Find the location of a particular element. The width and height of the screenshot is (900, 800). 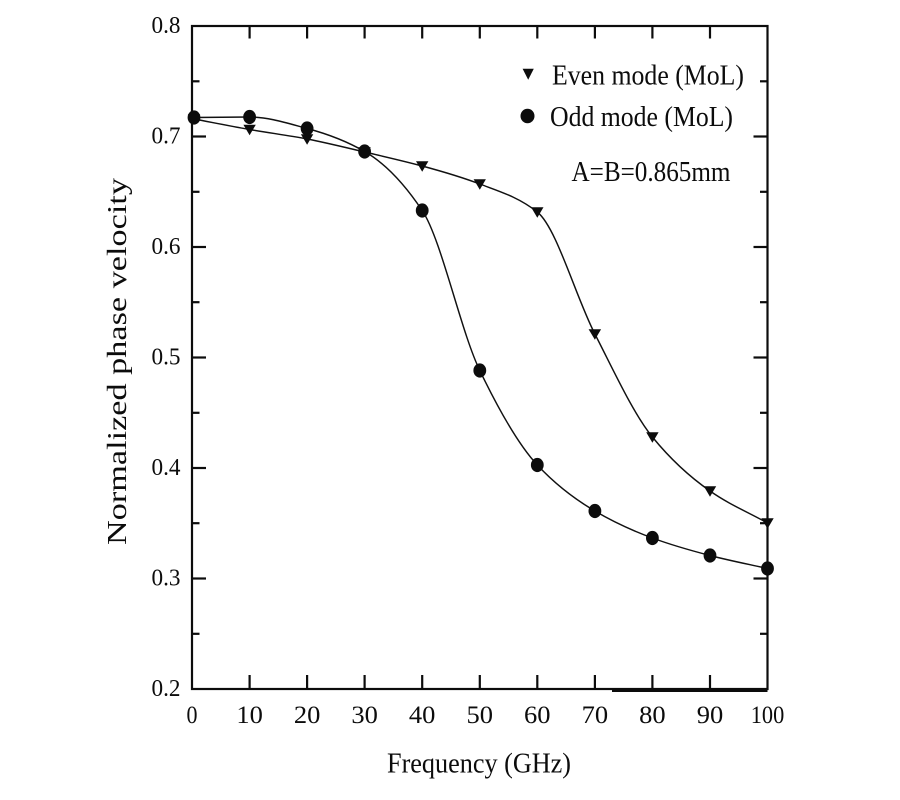

svg-text: 0.5 is located at coordinates (166, 358).